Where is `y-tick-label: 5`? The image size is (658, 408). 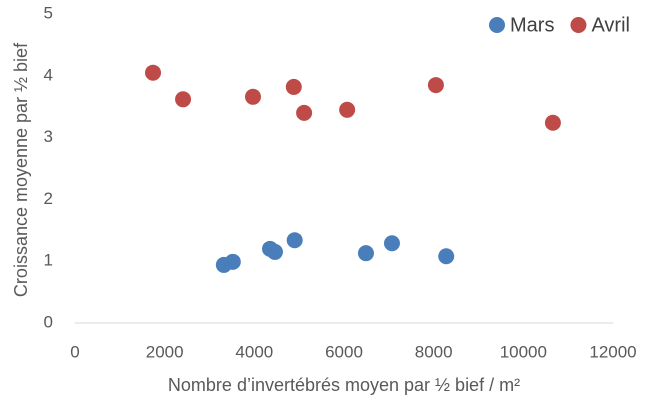 y-tick-label: 5 is located at coordinates (48, 12).